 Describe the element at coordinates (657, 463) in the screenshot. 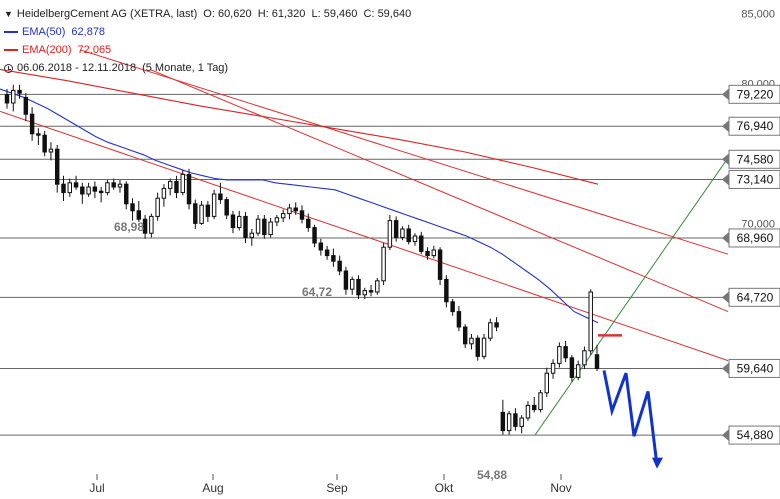

I see `forecast-arrow-head` at that location.